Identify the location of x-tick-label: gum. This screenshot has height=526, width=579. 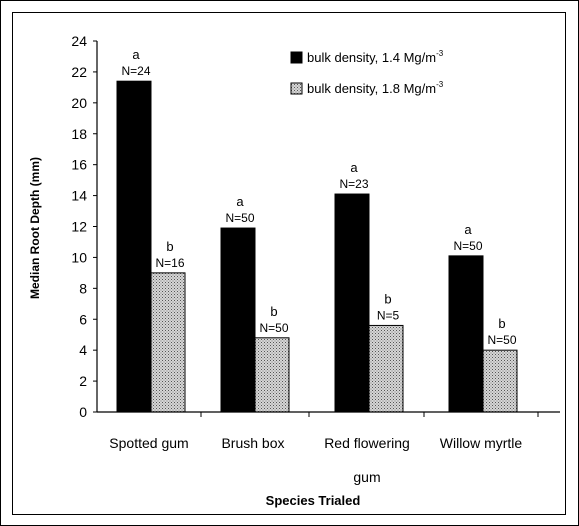
(366, 477).